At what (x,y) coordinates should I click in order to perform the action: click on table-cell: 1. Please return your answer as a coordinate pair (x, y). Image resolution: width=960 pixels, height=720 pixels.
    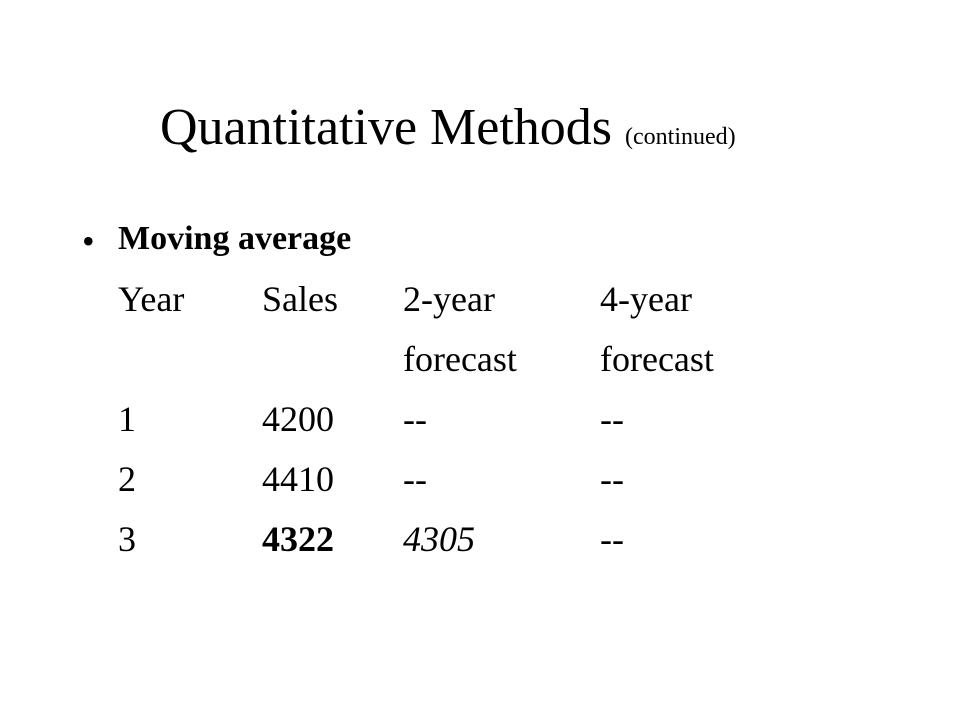
    Looking at the image, I should click on (127, 419).